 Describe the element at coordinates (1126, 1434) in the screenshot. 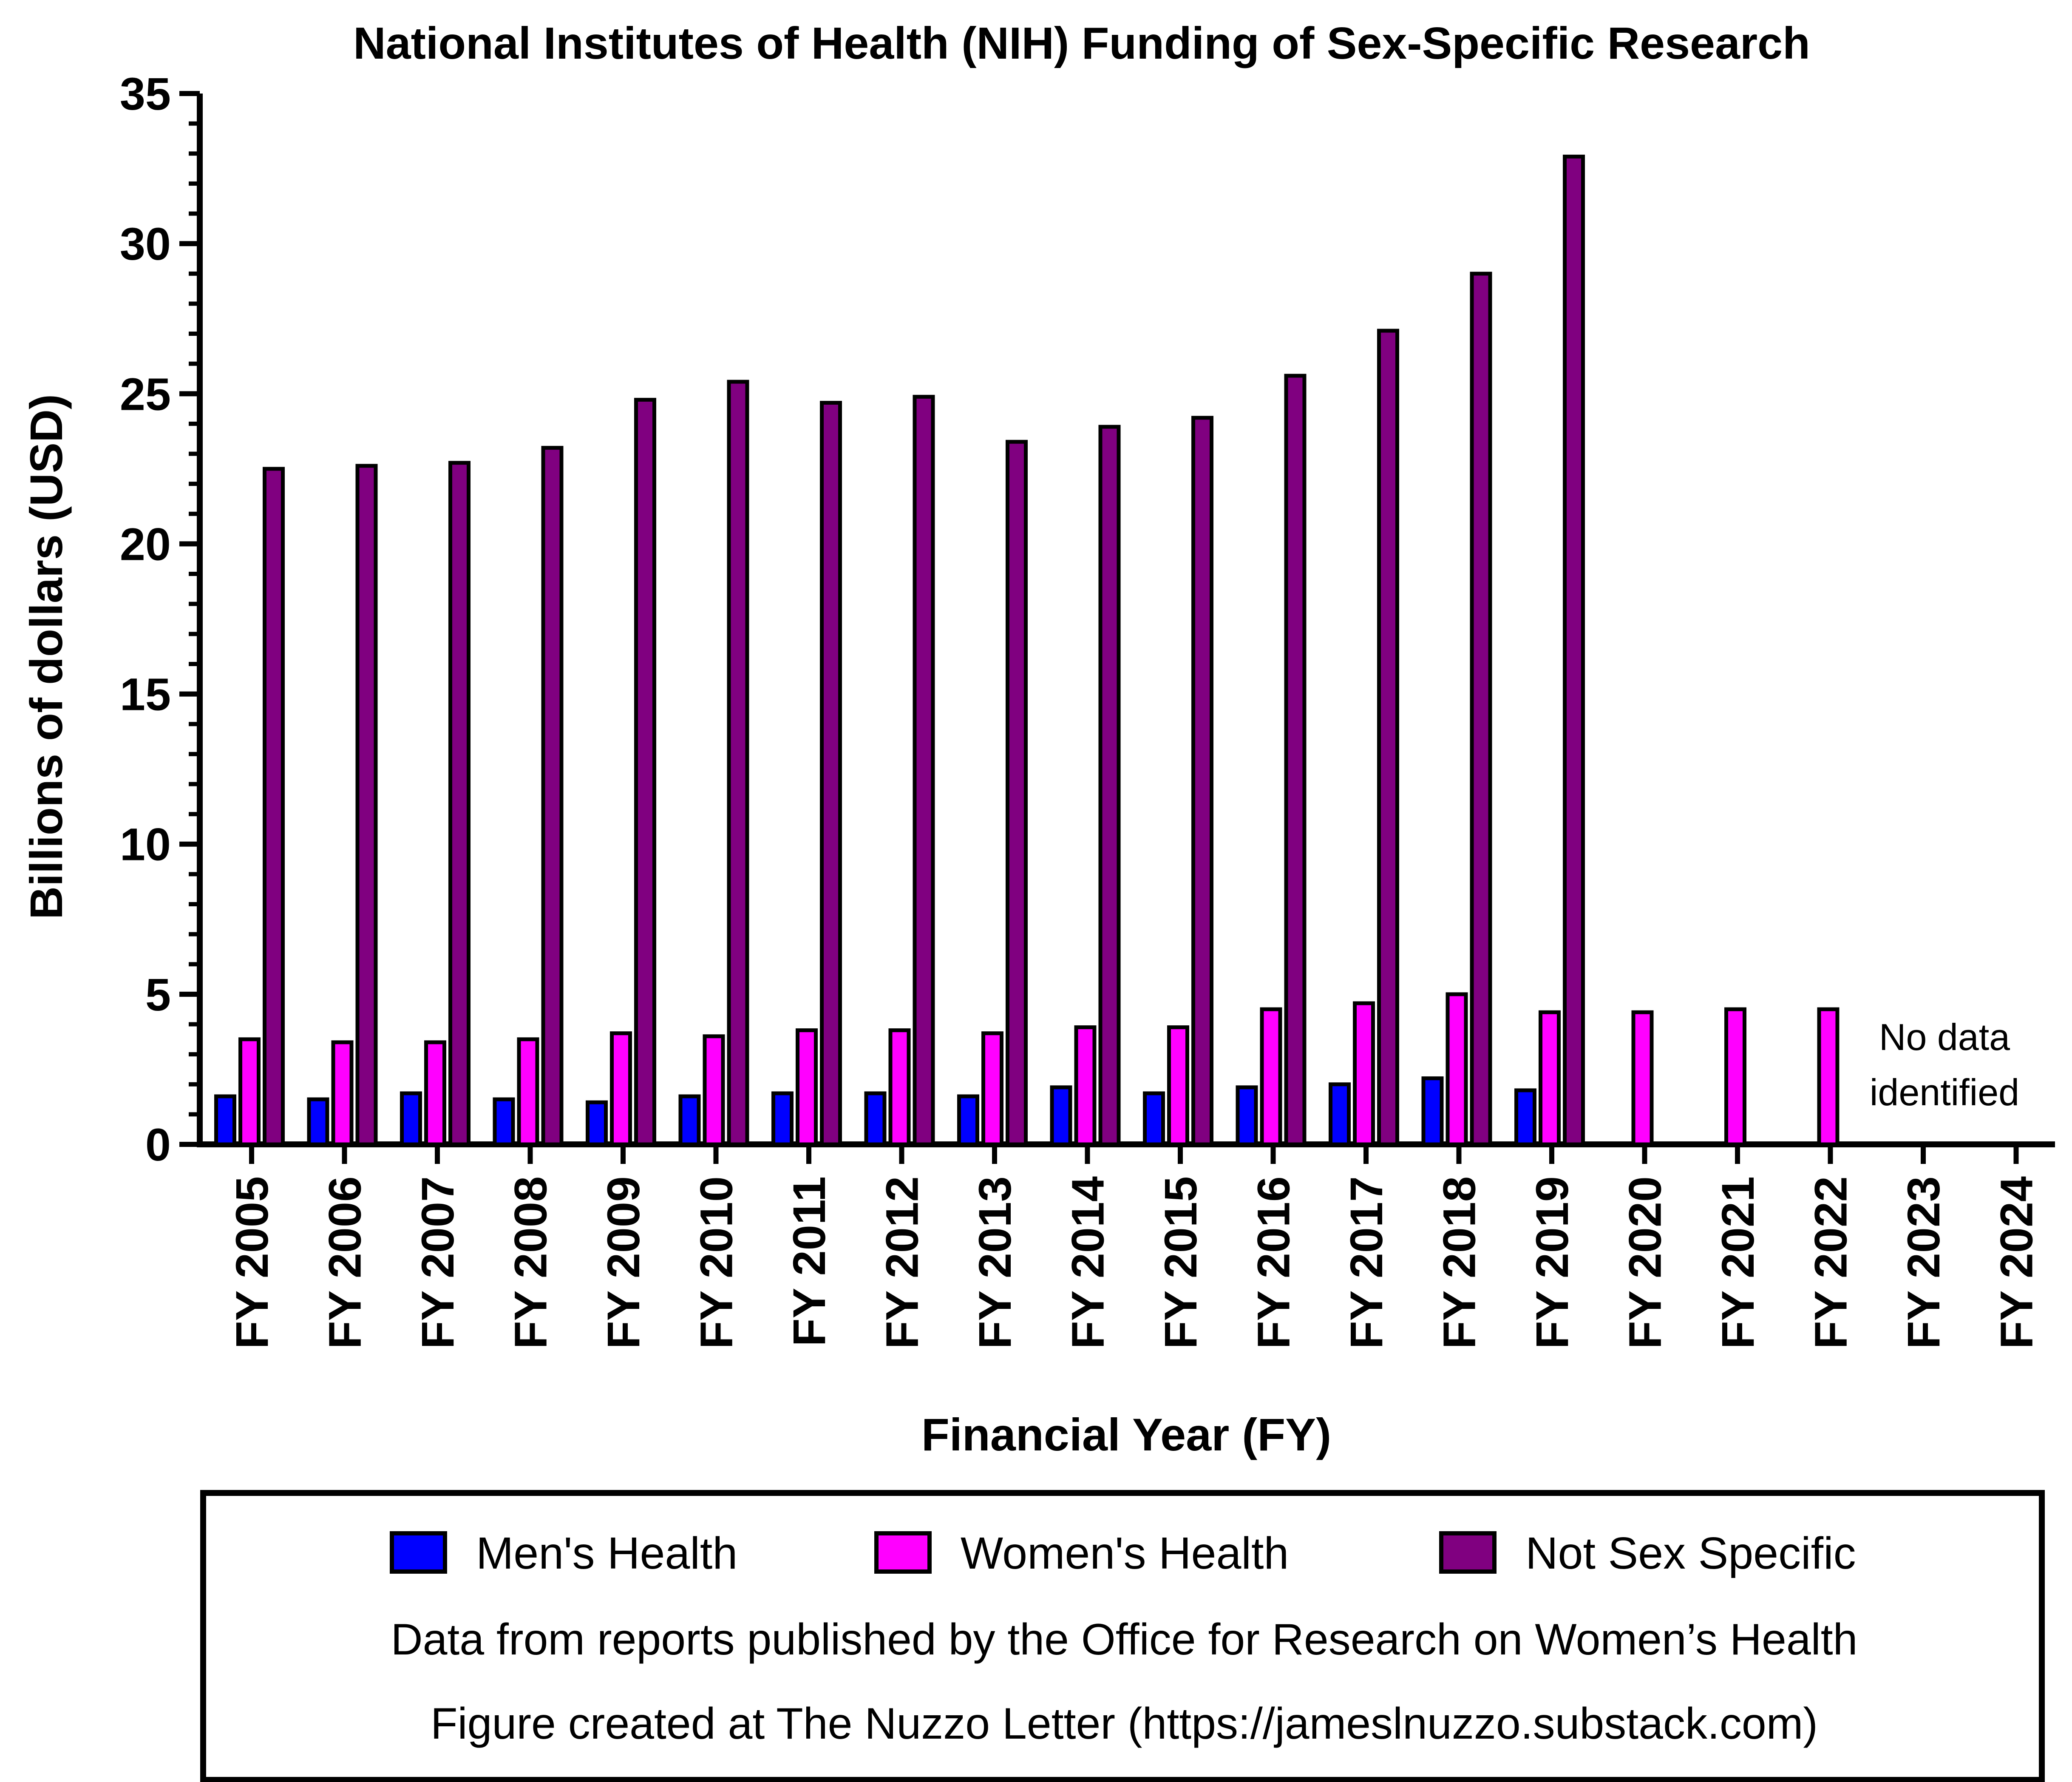

I see `x-axis-label: Financial Year (FY)` at that location.